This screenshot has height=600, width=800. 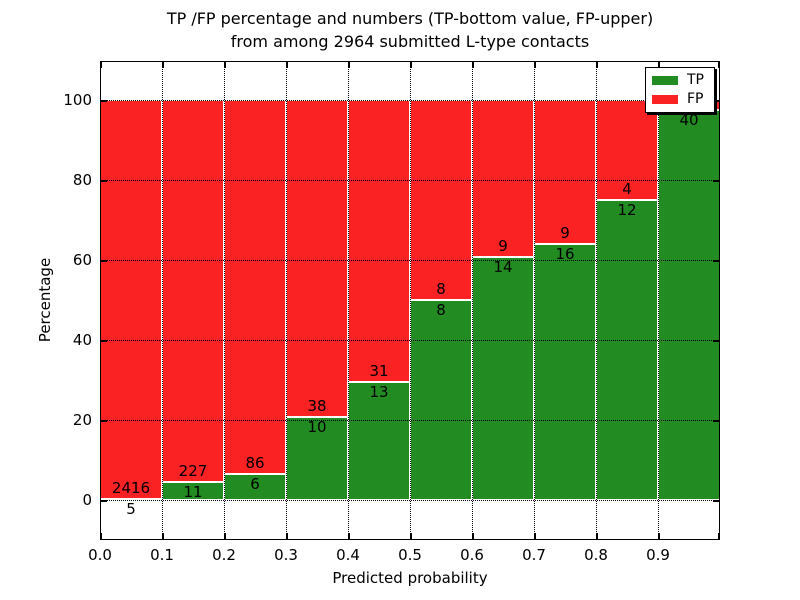 What do you see at coordinates (665, 80) in the screenshot?
I see `tp-color-swatch-icon` at bounding box center [665, 80].